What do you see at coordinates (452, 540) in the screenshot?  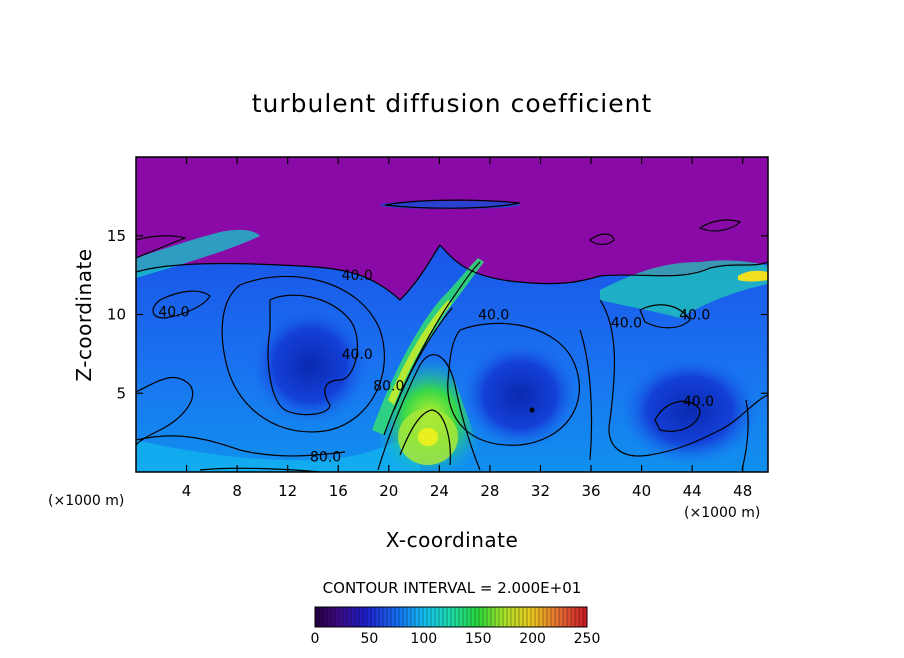 I see `x-axis-label: X-coordinate` at bounding box center [452, 540].